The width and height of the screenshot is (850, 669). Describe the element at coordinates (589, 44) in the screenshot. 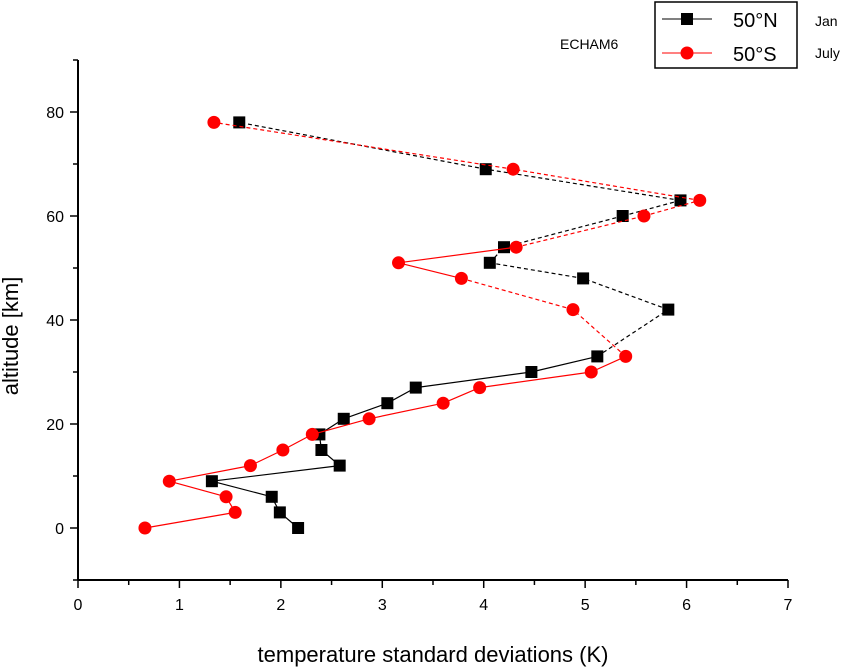

I see `annotation-echam6: ECHAM6` at that location.